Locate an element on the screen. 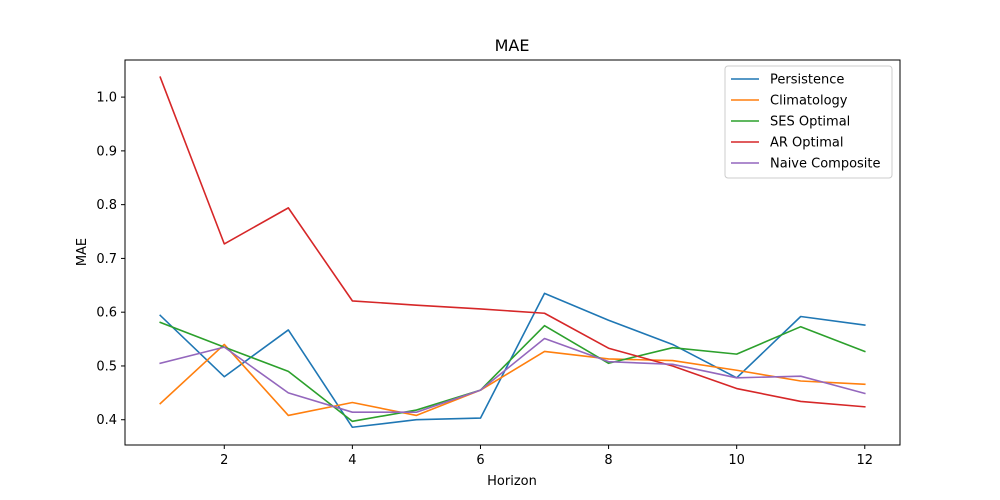 The image size is (1000, 500). series-line-climatology is located at coordinates (512, 380).